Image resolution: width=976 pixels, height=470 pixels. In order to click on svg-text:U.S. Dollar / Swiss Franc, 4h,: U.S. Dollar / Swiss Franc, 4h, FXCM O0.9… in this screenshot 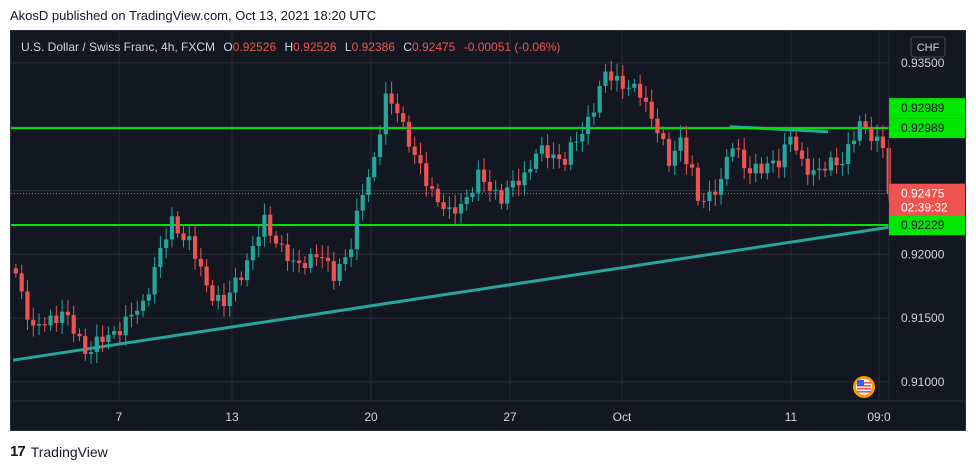, I will do `click(290, 47)`.